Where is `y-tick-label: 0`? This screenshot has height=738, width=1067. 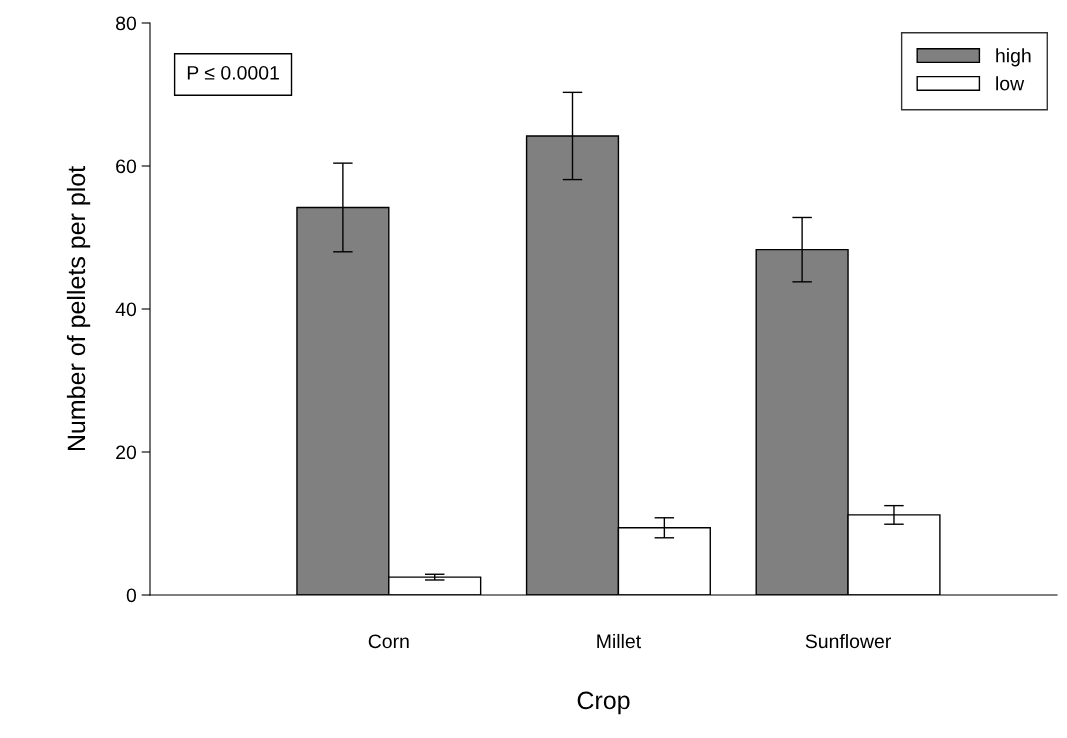
y-tick-label: 0 is located at coordinates (131, 595).